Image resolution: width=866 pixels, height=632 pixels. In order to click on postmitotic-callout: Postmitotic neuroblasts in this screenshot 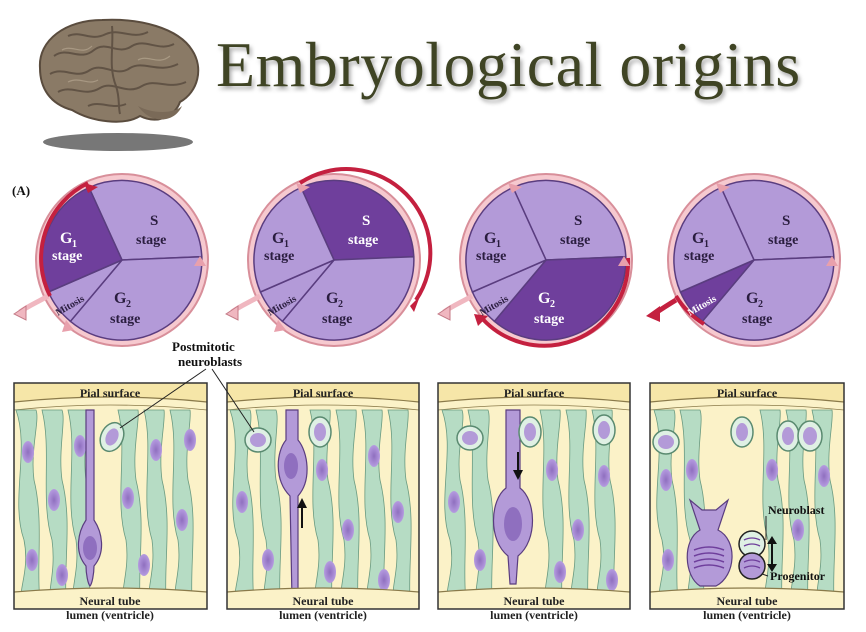, I will do `click(187, 386)`.